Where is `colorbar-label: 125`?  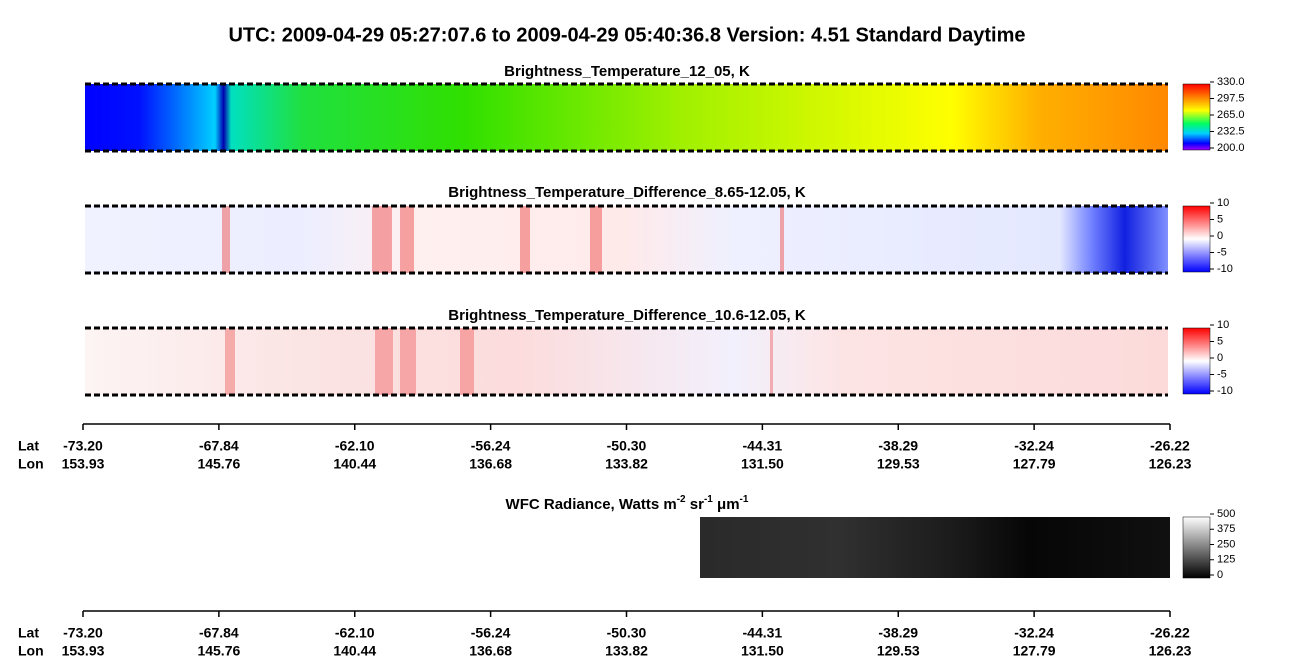
colorbar-label: 125 is located at coordinates (1226, 560).